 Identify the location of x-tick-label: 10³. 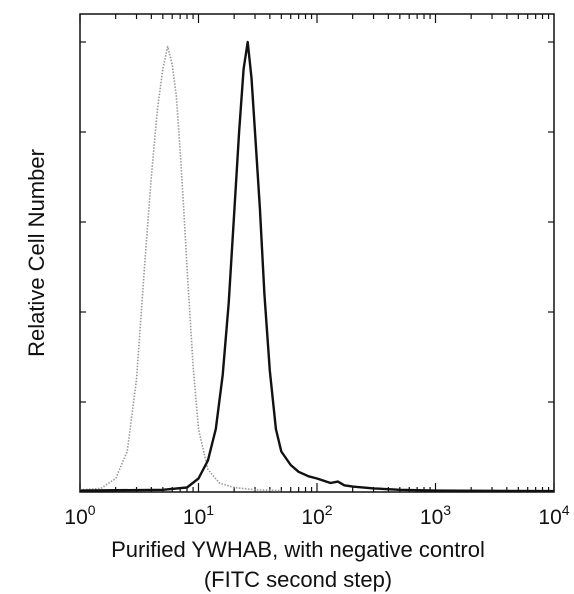
(435, 515).